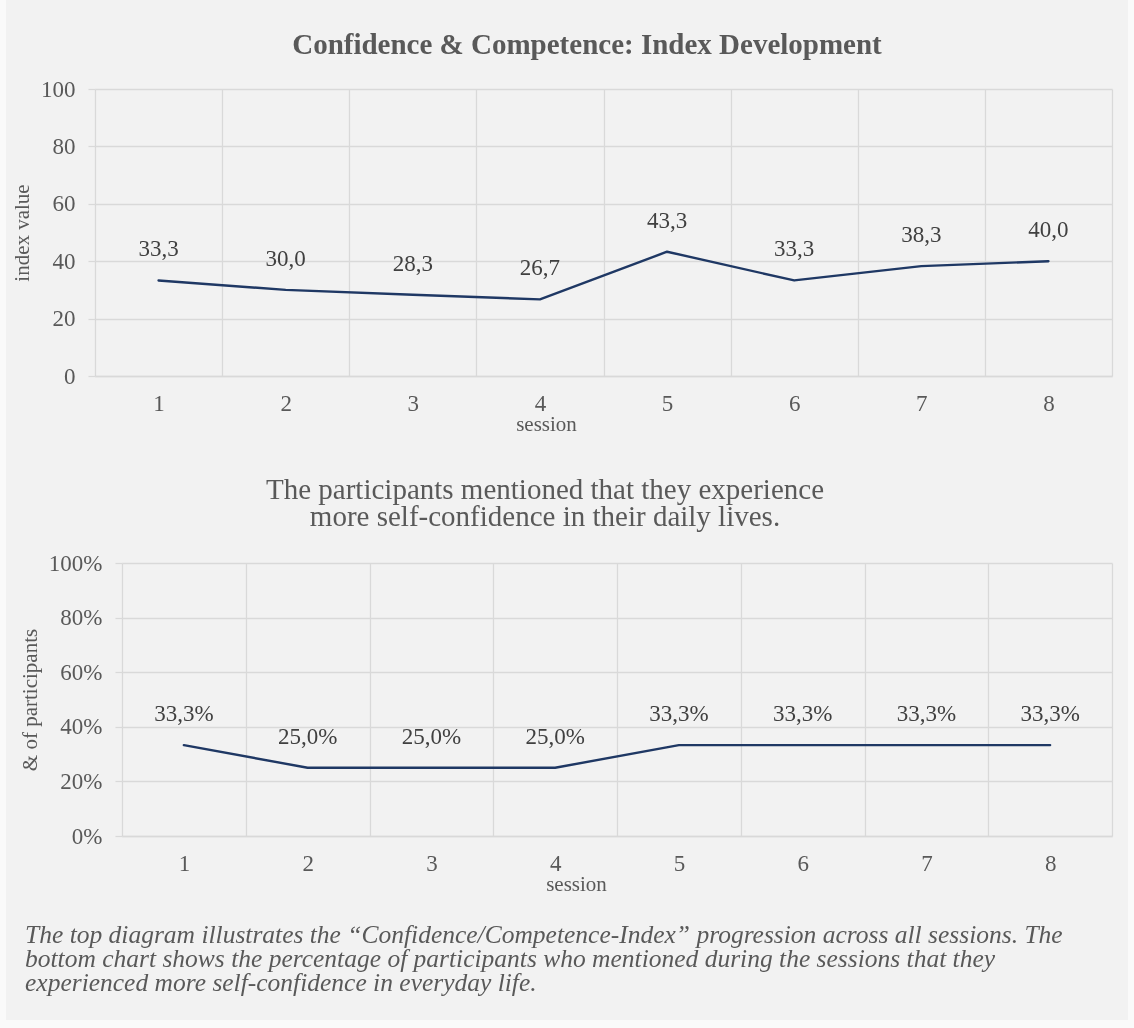  What do you see at coordinates (29, 700) in the screenshot?
I see `y-axis-title: & of participants` at bounding box center [29, 700].